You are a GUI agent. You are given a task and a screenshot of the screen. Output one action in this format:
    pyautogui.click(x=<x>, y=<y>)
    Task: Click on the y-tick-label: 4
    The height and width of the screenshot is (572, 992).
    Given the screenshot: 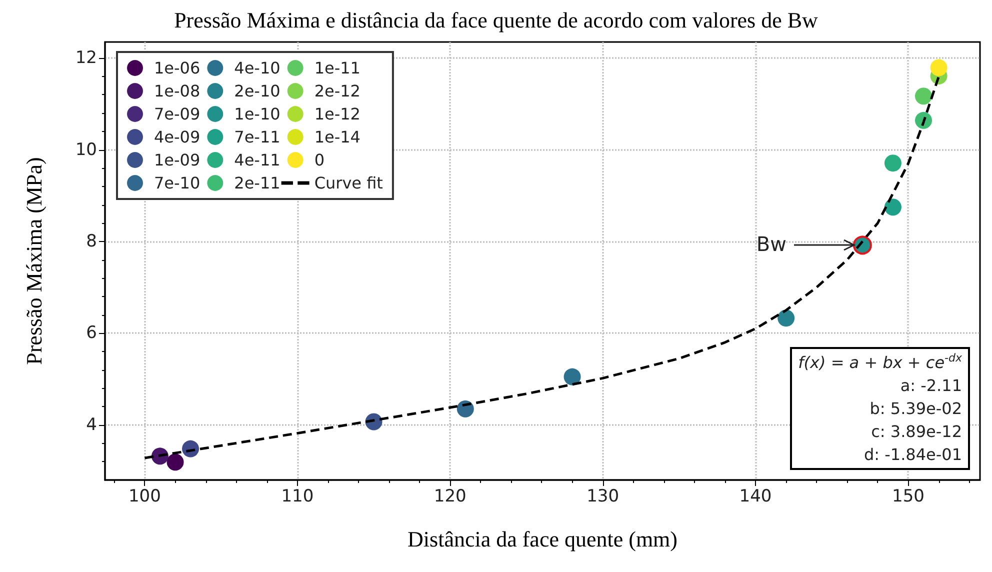 What is the action you would take?
    pyautogui.click(x=91, y=424)
    